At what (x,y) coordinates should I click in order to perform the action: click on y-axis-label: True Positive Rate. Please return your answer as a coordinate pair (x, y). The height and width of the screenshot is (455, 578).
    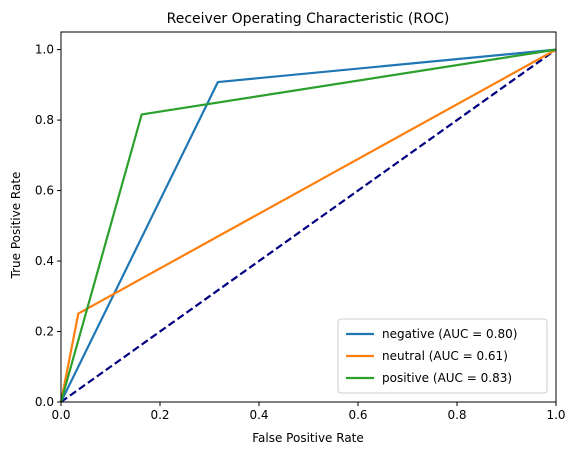
    Looking at the image, I should click on (16, 226).